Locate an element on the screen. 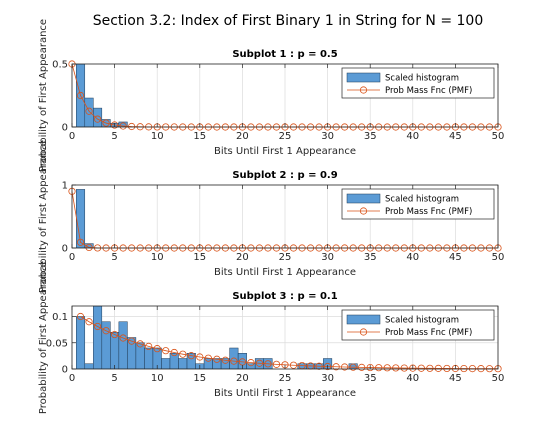  legend-label-histogram: Scaled histogram is located at coordinates (422, 79).